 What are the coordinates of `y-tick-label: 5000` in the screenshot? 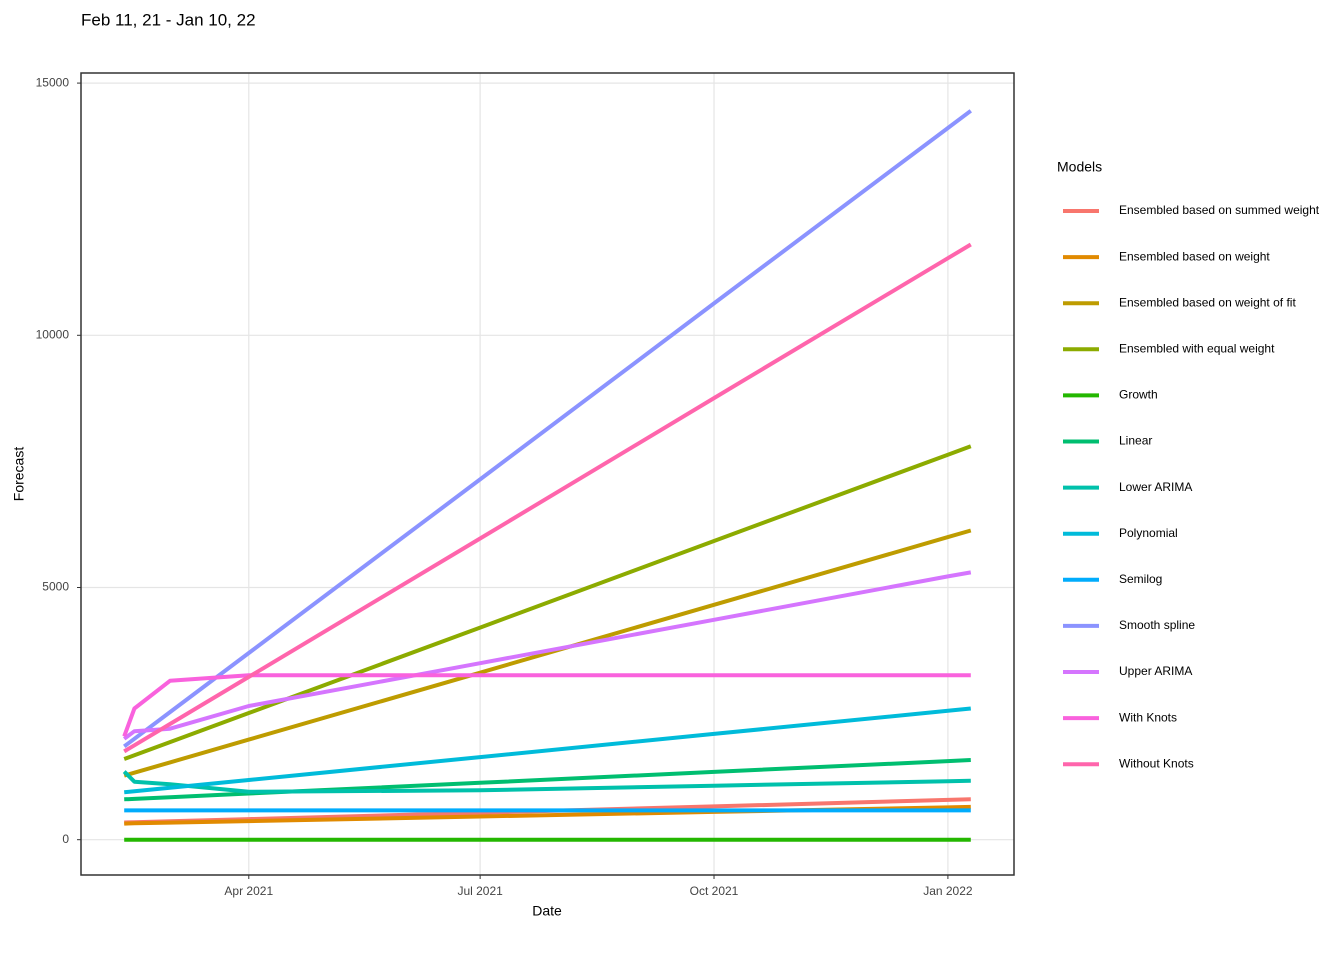 It's located at (55, 587).